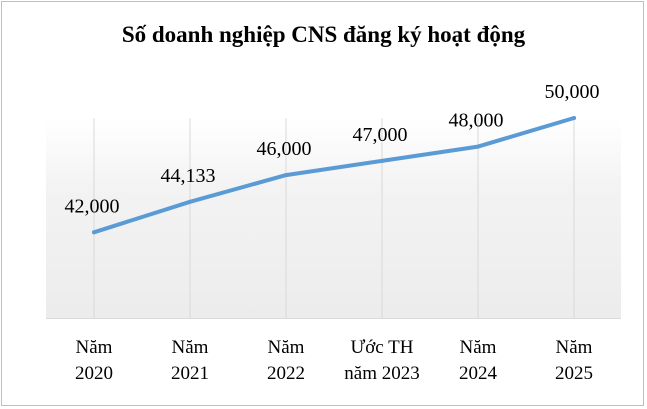 Image resolution: width=647 pixels, height=409 pixels. What do you see at coordinates (574, 347) in the screenshot?
I see `x-tick-label-5-0: Năm` at bounding box center [574, 347].